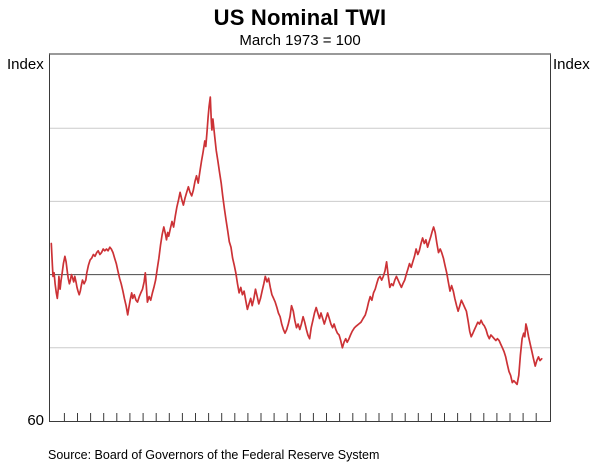 Image resolution: width=600 pixels, height=471 pixels. What do you see at coordinates (300, 40) in the screenshot?
I see `chart-subtitle: March 1973 = 100` at bounding box center [300, 40].